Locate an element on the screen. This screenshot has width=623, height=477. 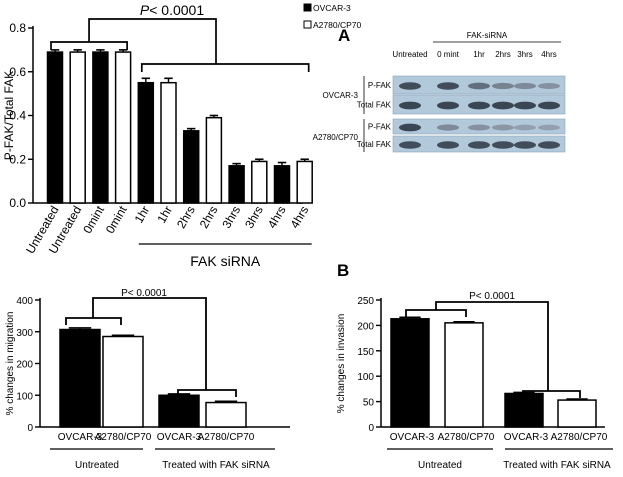
lane-label: 1hr is located at coordinates (479, 54).